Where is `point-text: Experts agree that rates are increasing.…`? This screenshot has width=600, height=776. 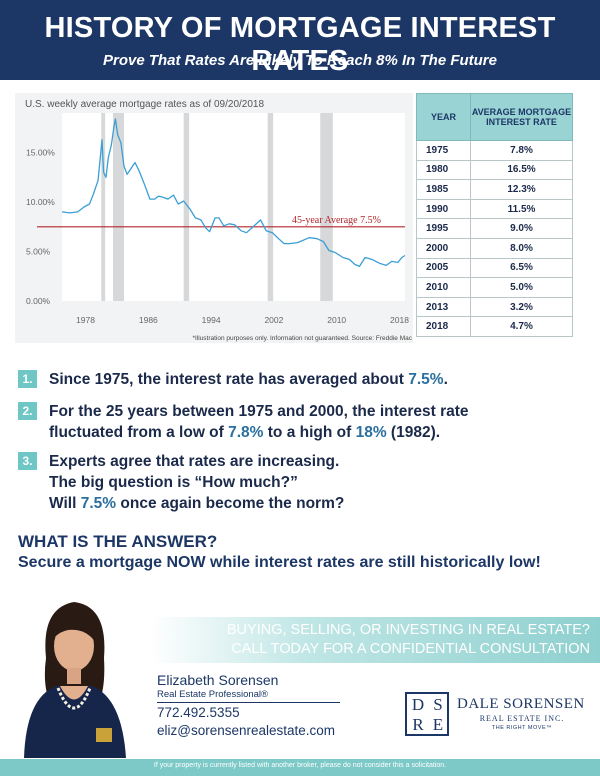 point-text: Experts agree that rates are increasing.… is located at coordinates (197, 482).